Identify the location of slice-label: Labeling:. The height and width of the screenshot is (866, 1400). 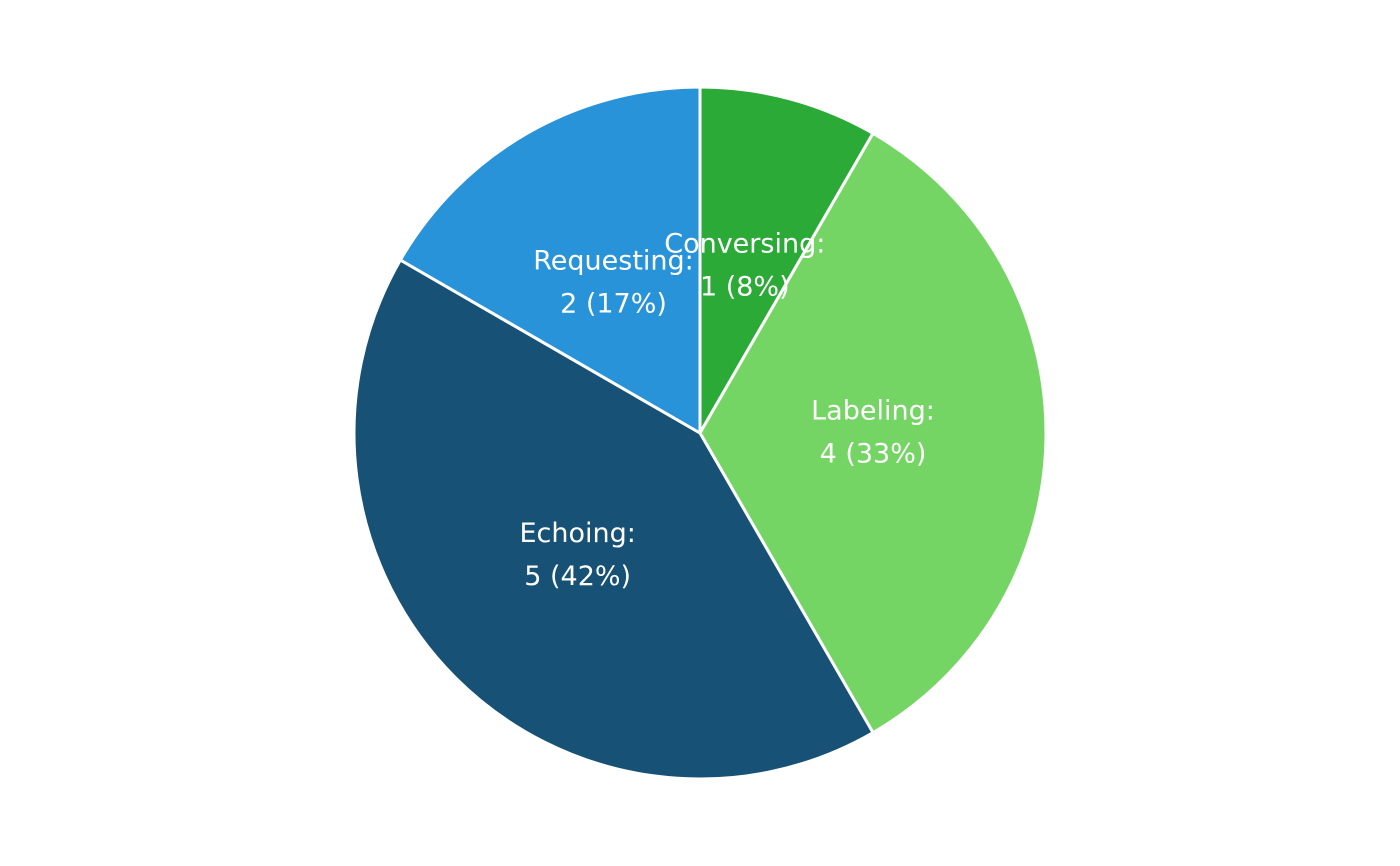
(873, 411).